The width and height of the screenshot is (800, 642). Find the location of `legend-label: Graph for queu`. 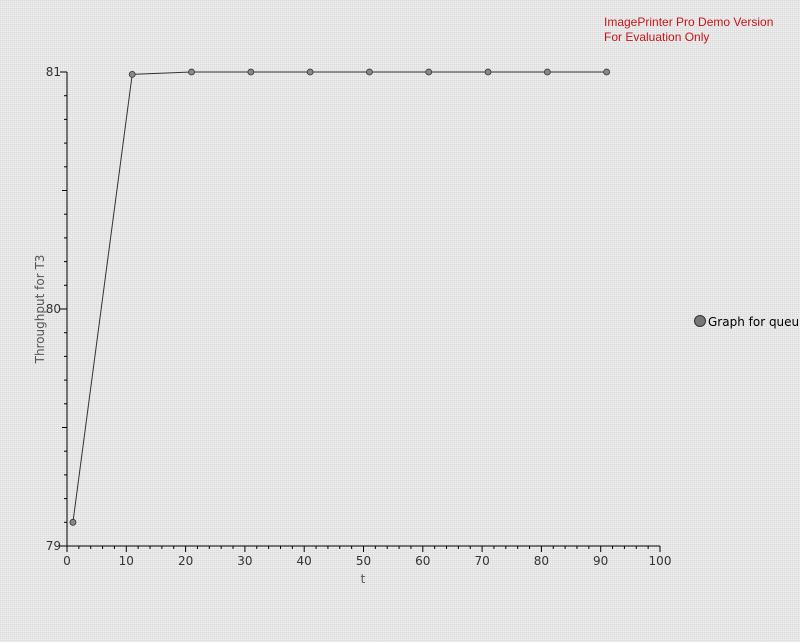

legend-label: Graph for queu is located at coordinates (753, 322).